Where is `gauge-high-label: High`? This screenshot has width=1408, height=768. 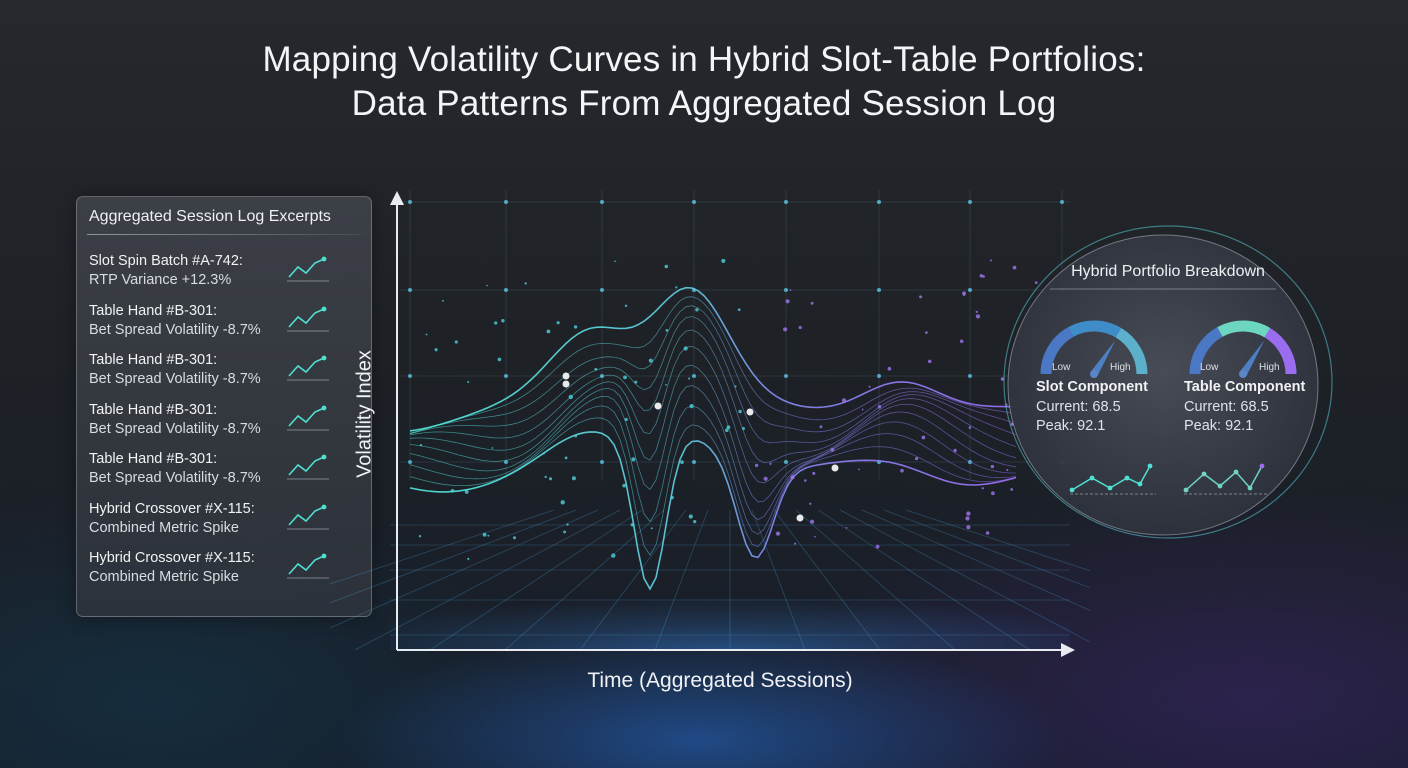 gauge-high-label: High is located at coordinates (1120, 367).